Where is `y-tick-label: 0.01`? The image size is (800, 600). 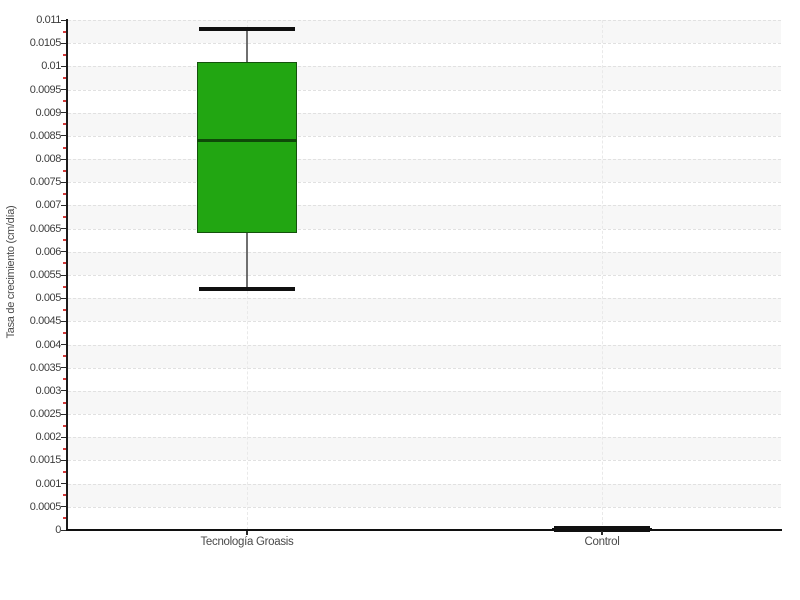 y-tick-label: 0.01 is located at coordinates (51, 66).